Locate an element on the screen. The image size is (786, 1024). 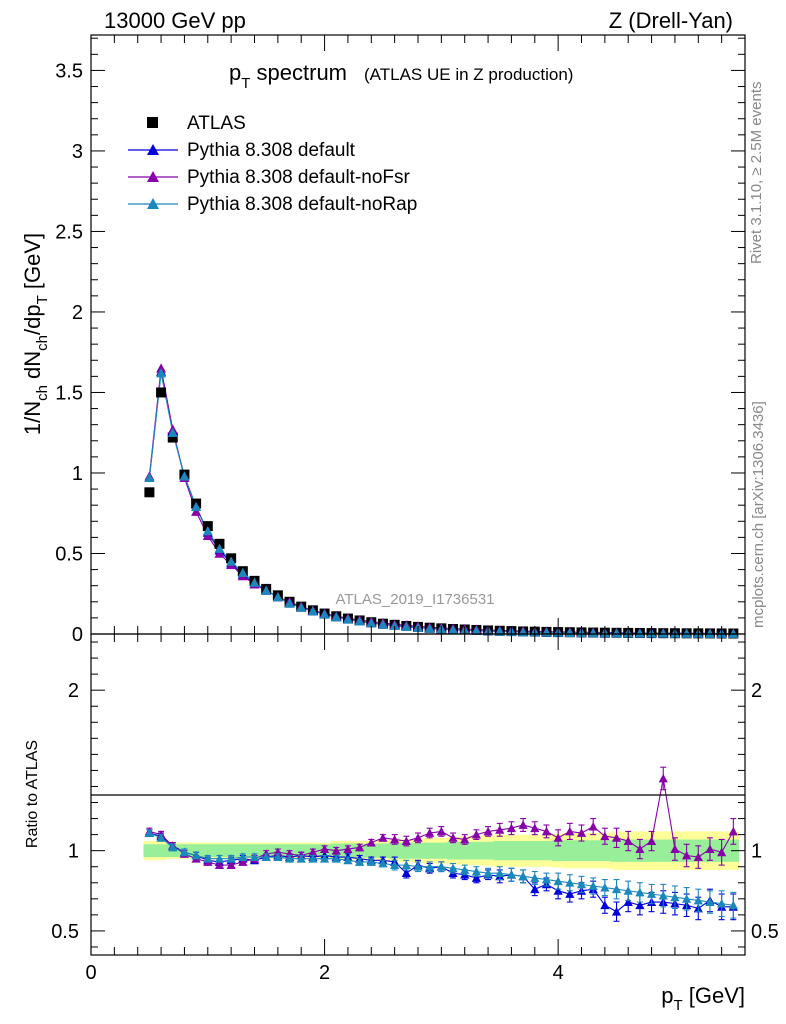
process-label: Z (Drell-Yan) is located at coordinates (671, 20).